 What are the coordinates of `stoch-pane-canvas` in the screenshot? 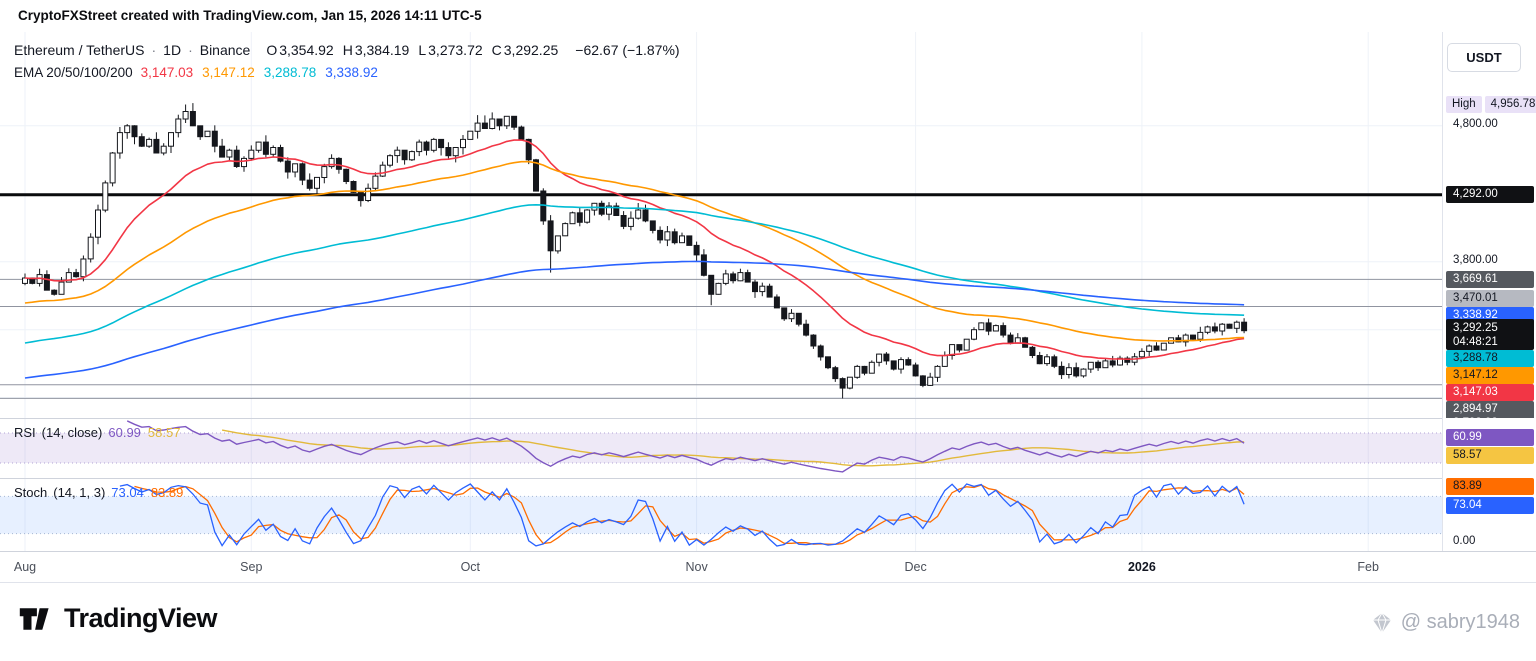 It's located at (721, 514).